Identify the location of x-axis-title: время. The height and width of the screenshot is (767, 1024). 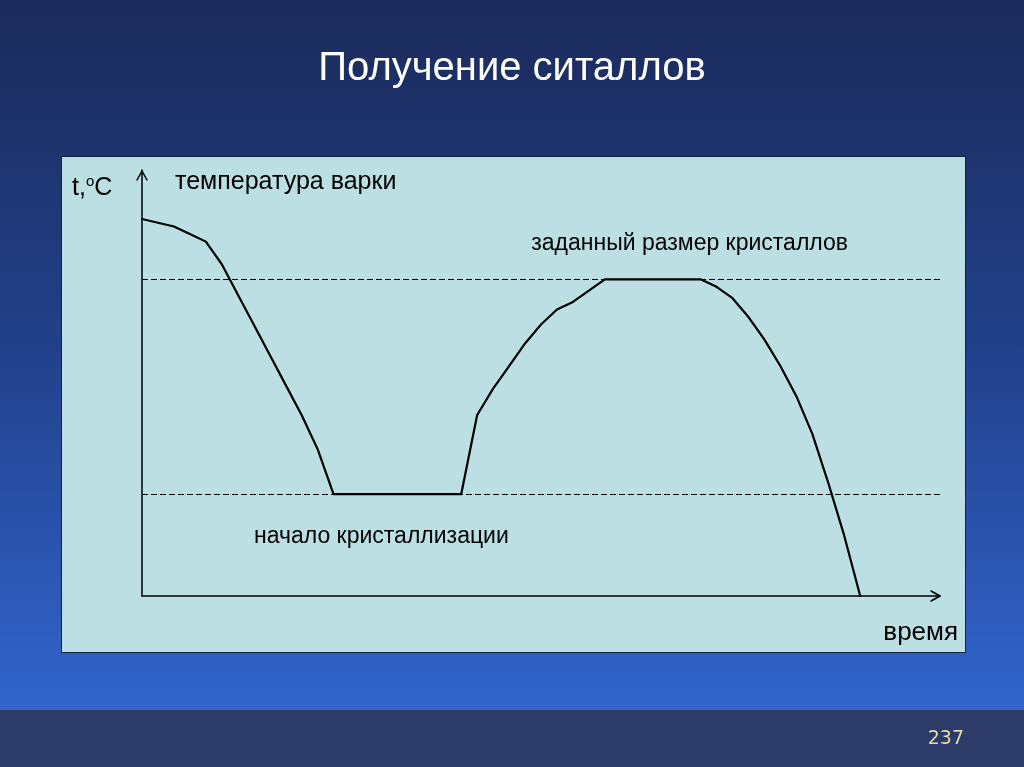
(920, 631).